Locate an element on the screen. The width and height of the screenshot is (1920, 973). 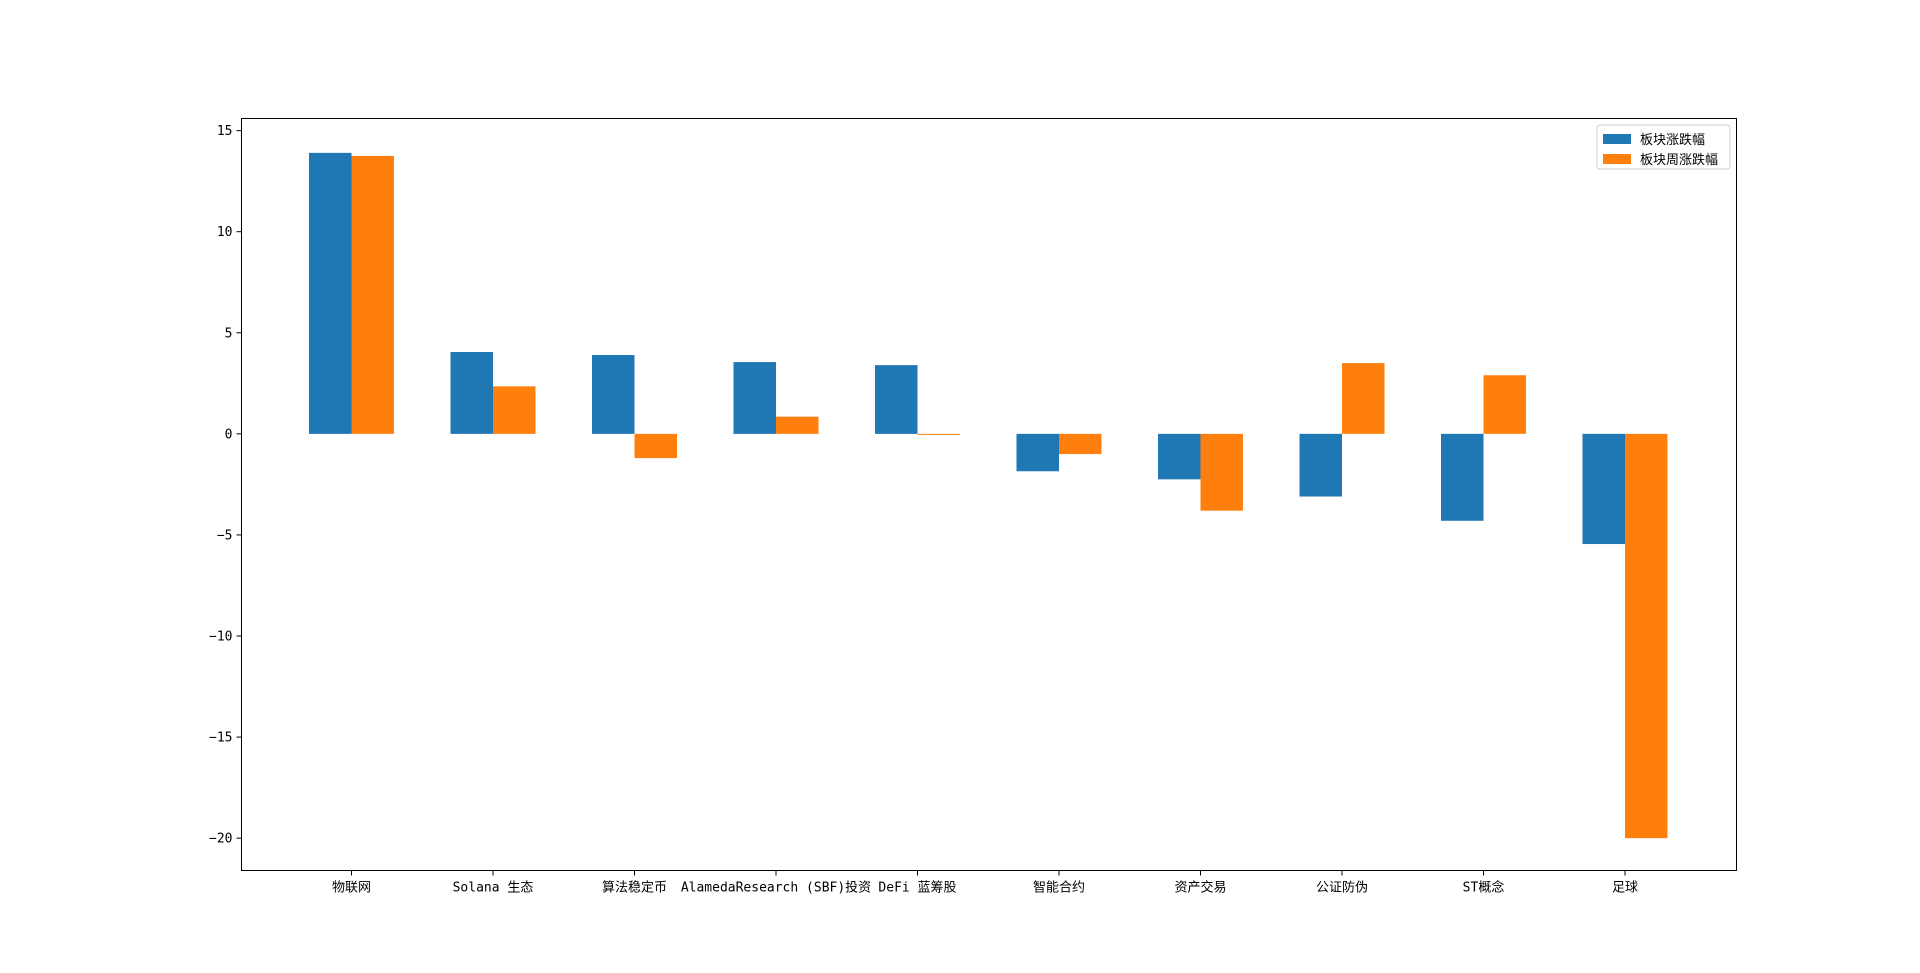
y-tick-label-5: −5 is located at coordinates (225, 535).